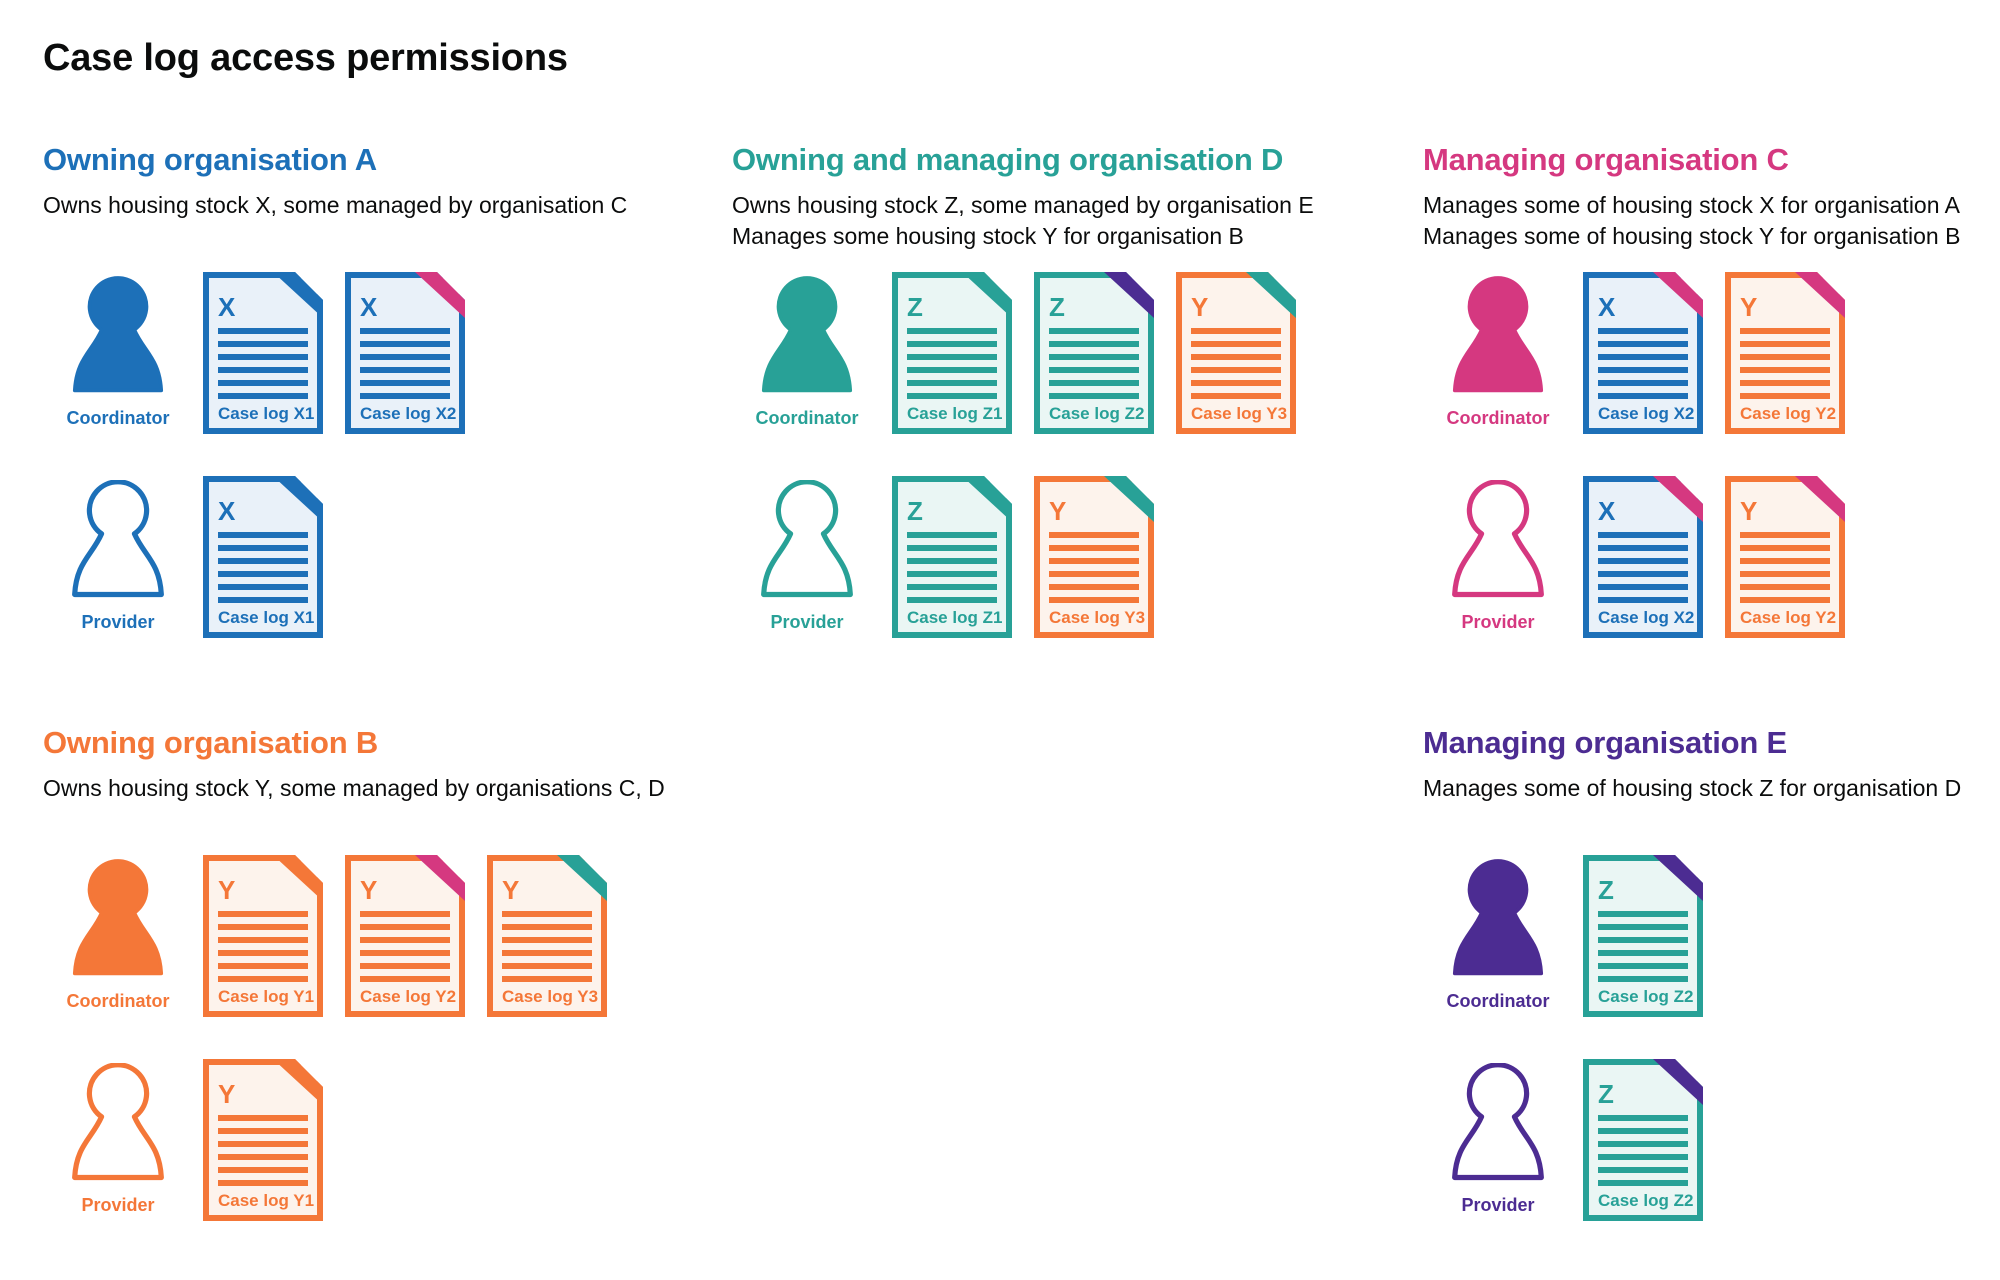 This screenshot has height=1280, width=2000. Describe the element at coordinates (1096, 413) in the screenshot. I see `doc-label: Case log Z2` at that location.